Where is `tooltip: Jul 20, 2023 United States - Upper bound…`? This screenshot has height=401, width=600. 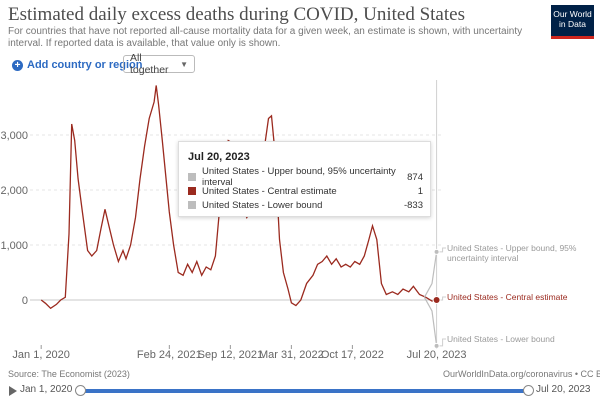 tooltip: Jul 20, 2023 United States - Upper bound… is located at coordinates (304, 179).